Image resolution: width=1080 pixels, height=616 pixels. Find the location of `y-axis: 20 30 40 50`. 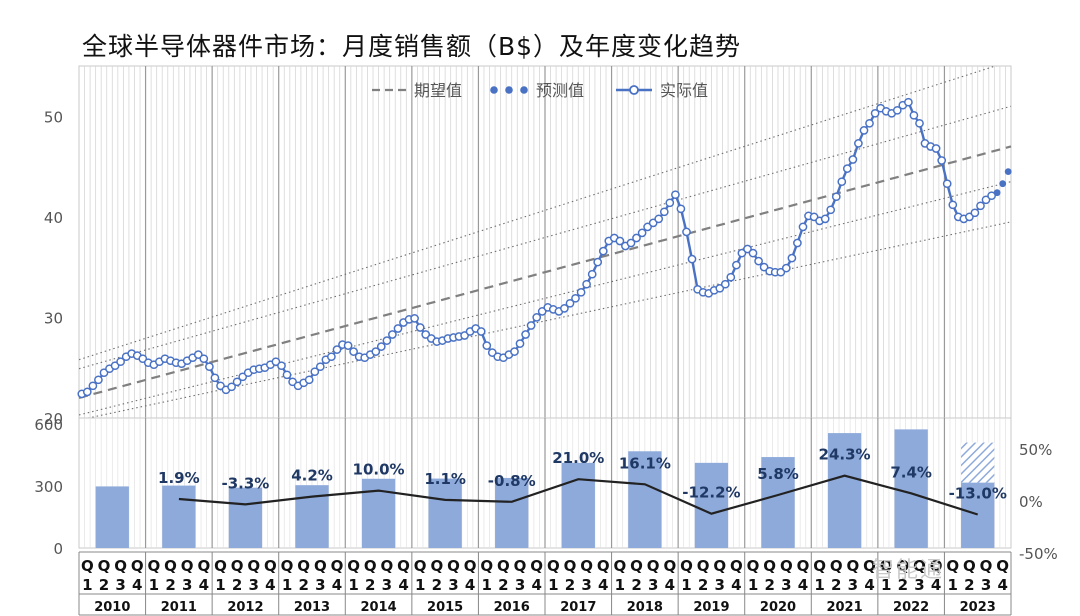

y-axis: 20 30 40 50 is located at coordinates (53, 268).